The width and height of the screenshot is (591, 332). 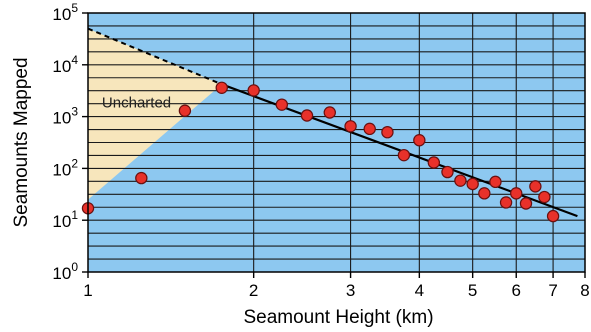 What do you see at coordinates (65, 167) in the screenshot?
I see `y-tick-label: 10²` at bounding box center [65, 167].